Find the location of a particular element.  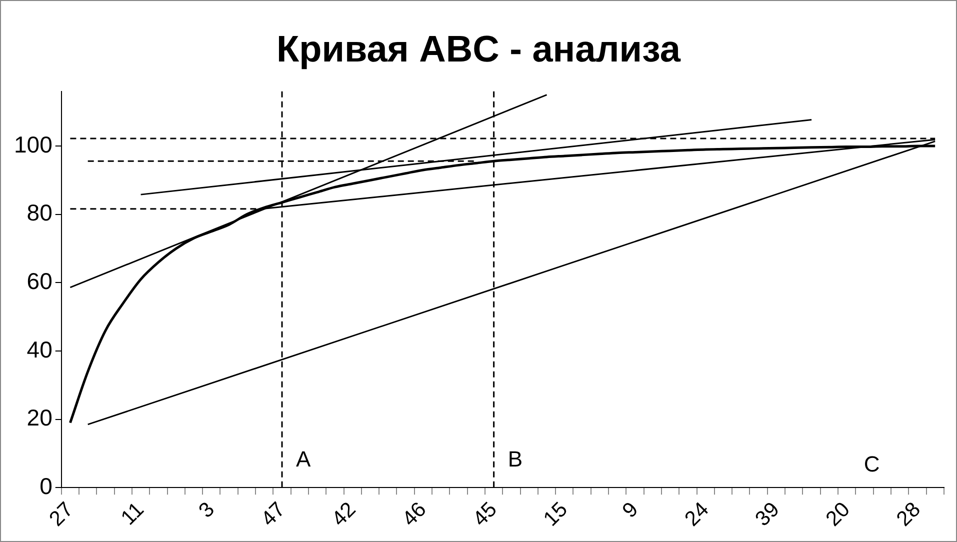

x-tick-label: 45 is located at coordinates (485, 514).